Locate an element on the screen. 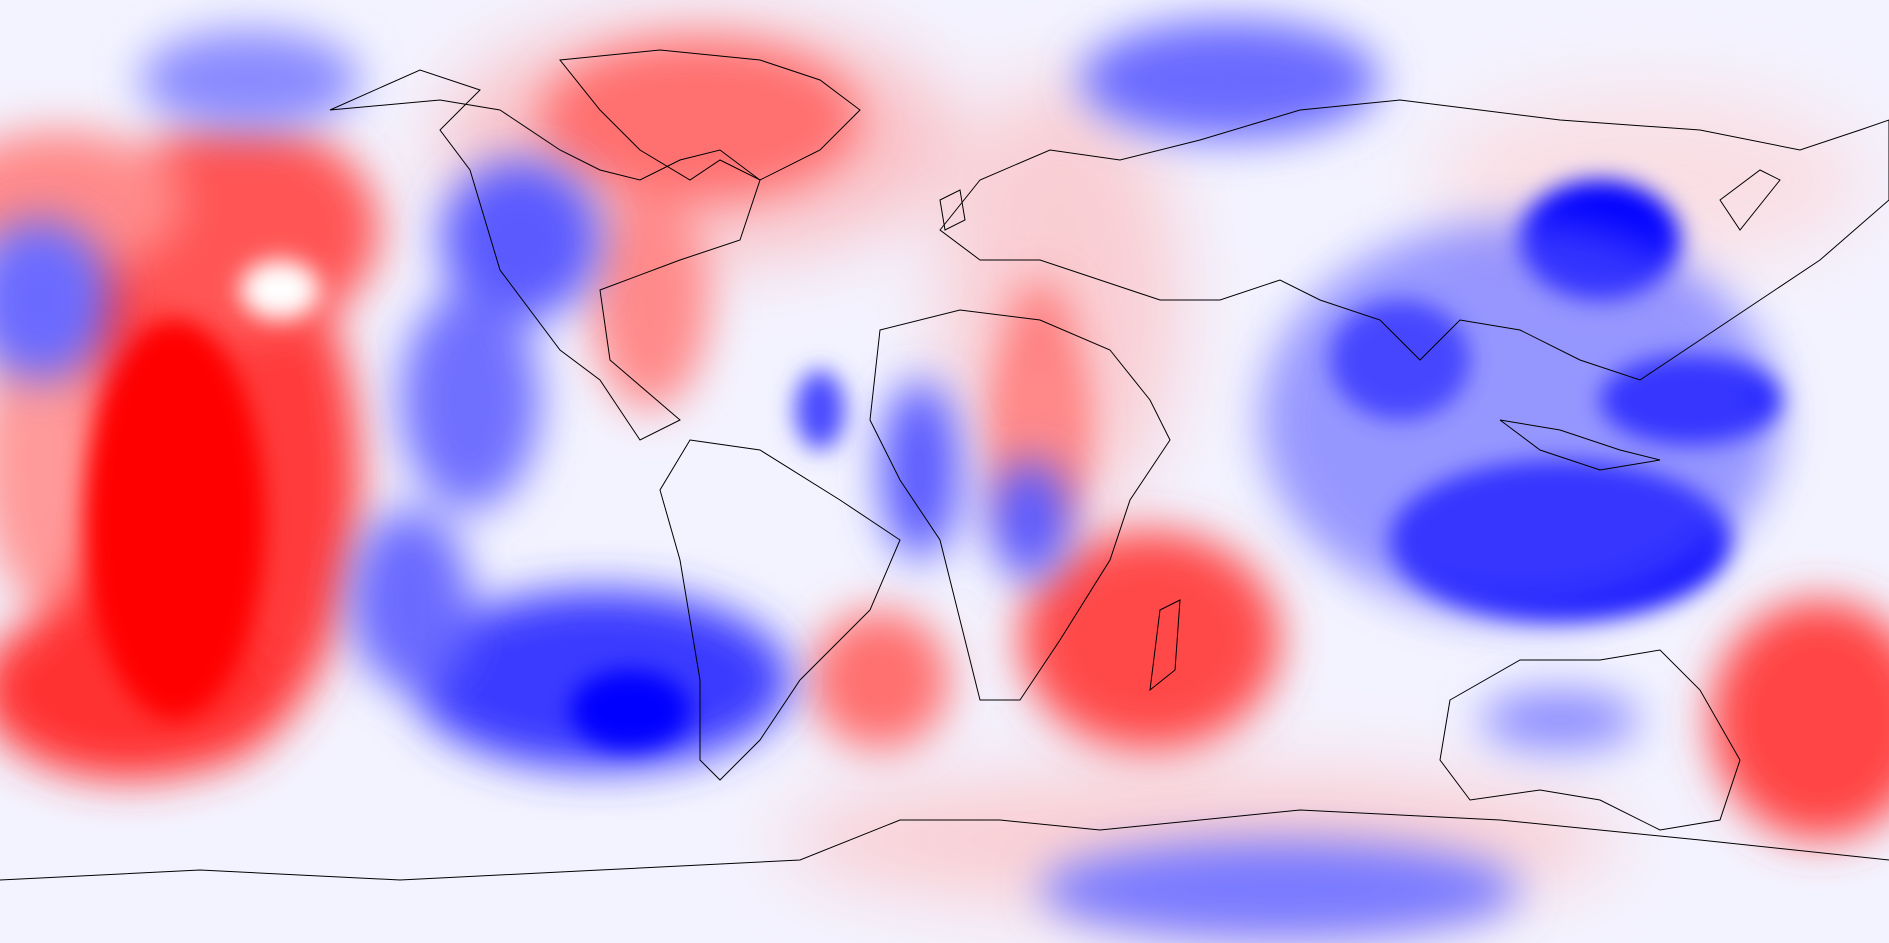  siberia-negative-blob is located at coordinates (1230, 80).